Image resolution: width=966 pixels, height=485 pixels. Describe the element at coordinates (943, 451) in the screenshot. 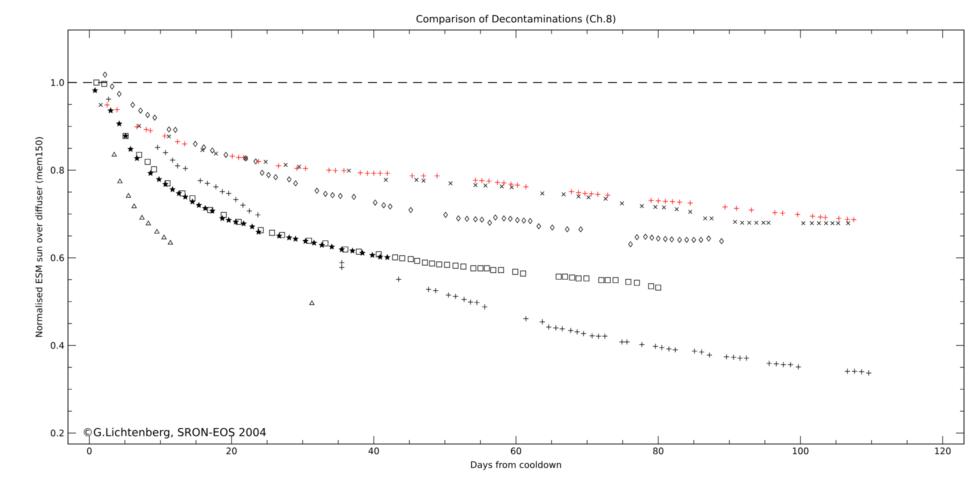

I see `x-tick-label: 120` at that location.